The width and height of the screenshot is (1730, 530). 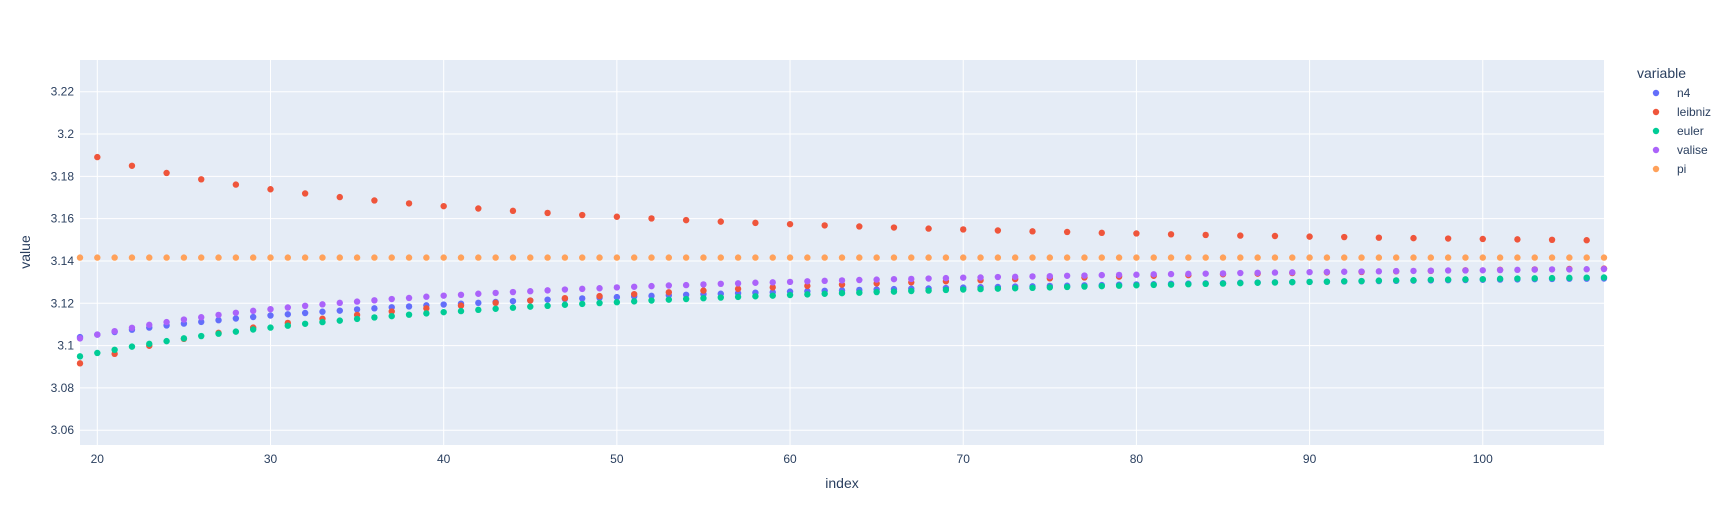 I want to click on y-tick-labels: 3.06 3.08 3.1 3.12 3.14 3.16 3.18 3.2 3.22, so click(x=63, y=261).